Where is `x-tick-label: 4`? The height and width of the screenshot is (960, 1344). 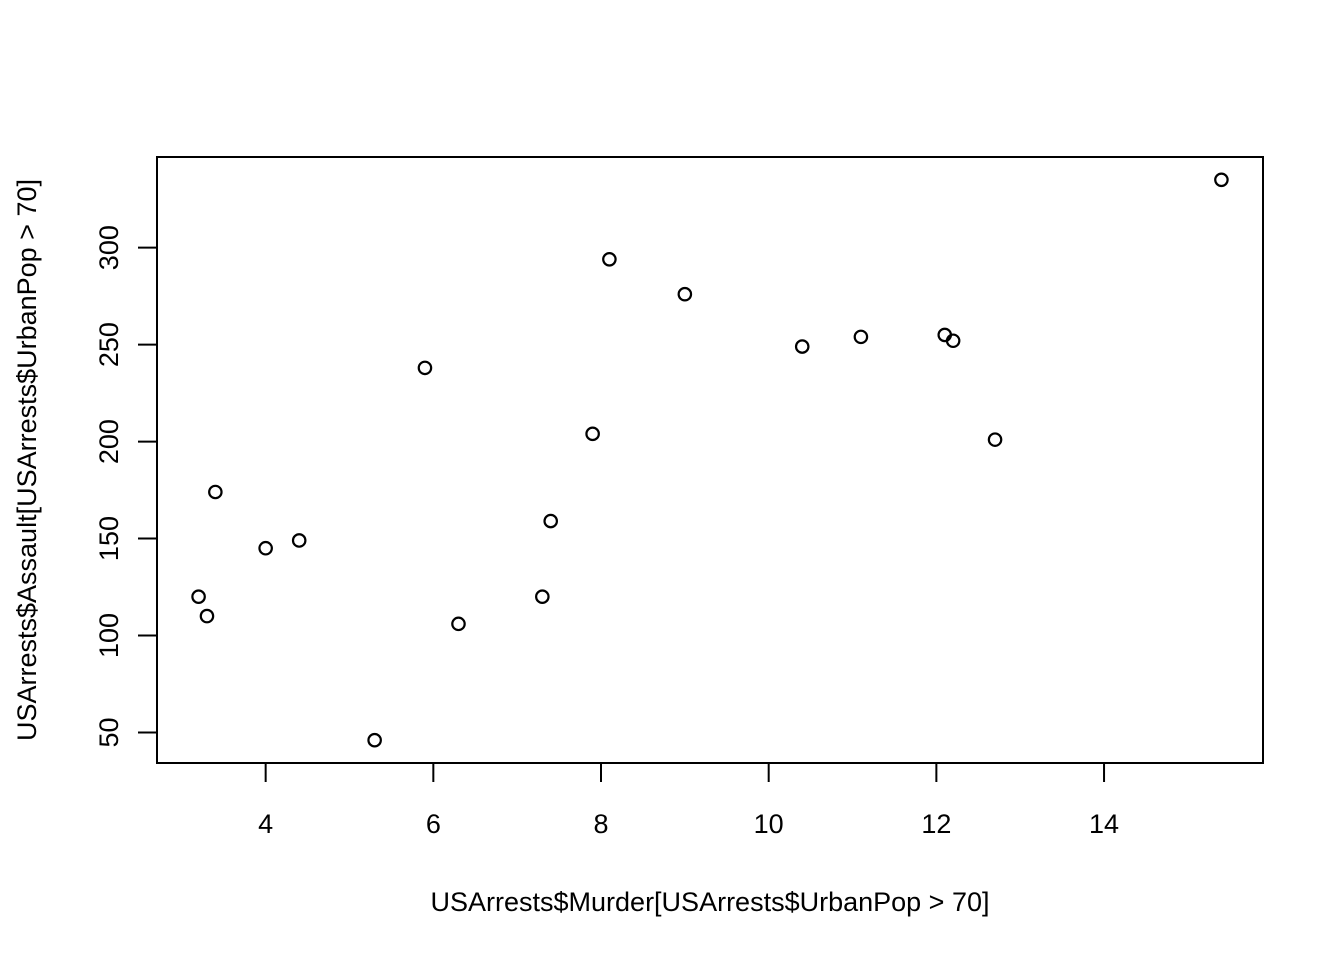 x-tick-label: 4 is located at coordinates (265, 824).